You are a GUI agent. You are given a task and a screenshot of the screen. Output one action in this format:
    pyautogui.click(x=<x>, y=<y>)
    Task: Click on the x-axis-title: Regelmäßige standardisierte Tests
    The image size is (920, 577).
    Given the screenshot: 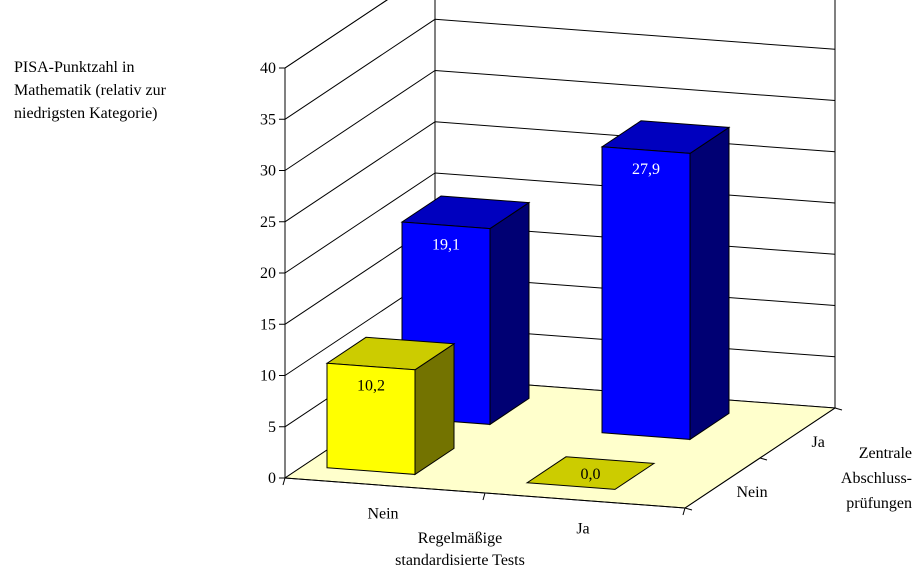 What is the action you would take?
    pyautogui.click(x=460, y=550)
    